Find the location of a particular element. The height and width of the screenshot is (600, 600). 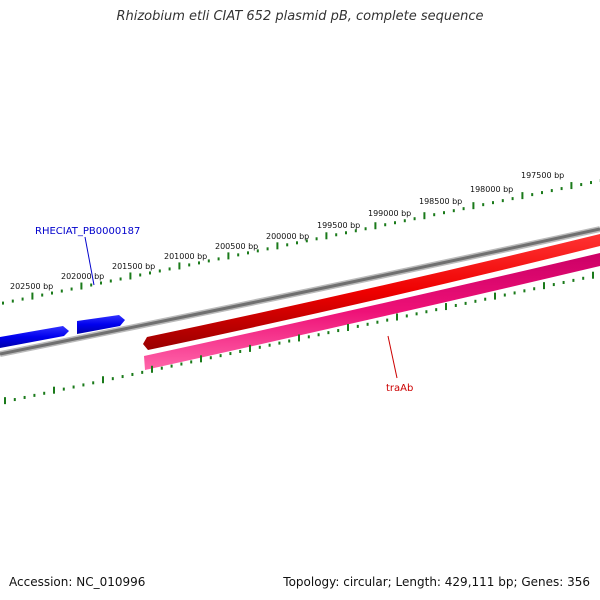

leader-line-trab is located at coordinates (392, 357).